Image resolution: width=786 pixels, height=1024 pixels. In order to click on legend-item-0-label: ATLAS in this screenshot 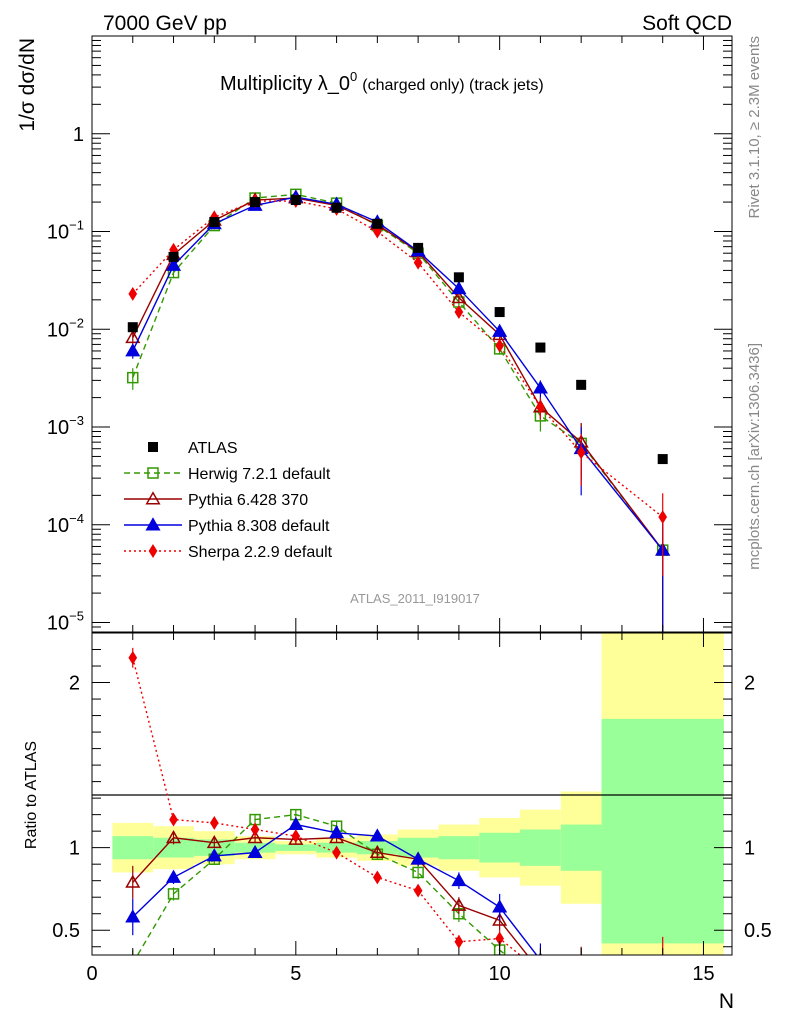, I will do `click(213, 448)`.